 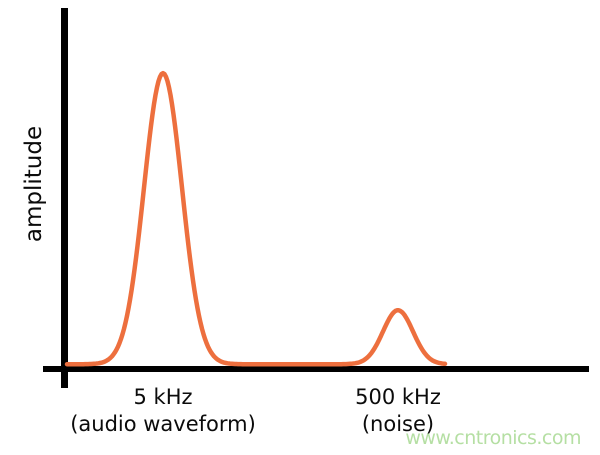 I want to click on watermark-text: www.cntronics.com, so click(x=493, y=438).